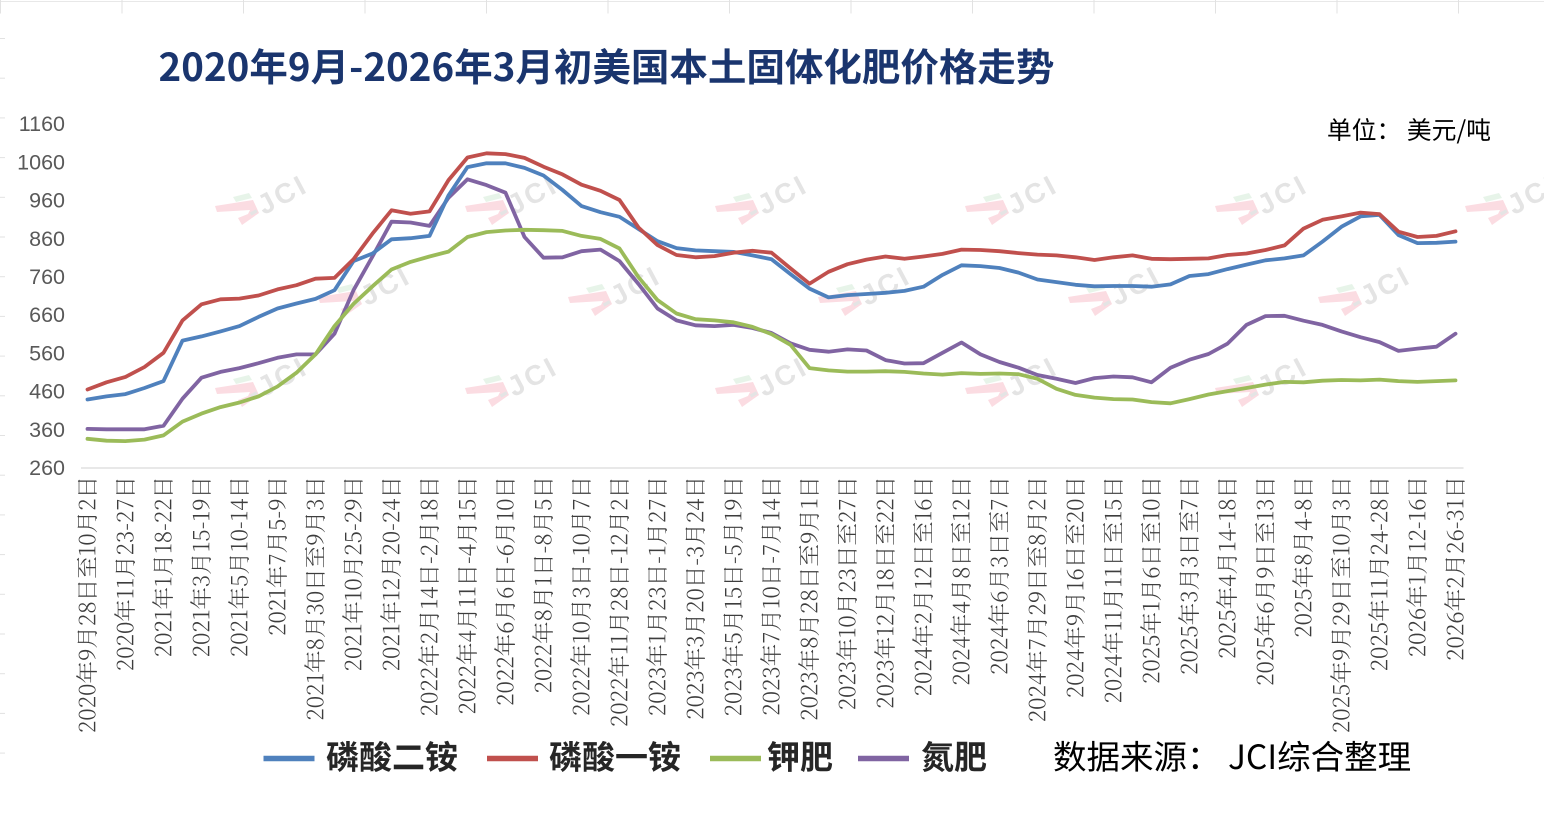 The height and width of the screenshot is (820, 1544). What do you see at coordinates (41, 162) in the screenshot?
I see `svg-text: 1060` at bounding box center [41, 162].